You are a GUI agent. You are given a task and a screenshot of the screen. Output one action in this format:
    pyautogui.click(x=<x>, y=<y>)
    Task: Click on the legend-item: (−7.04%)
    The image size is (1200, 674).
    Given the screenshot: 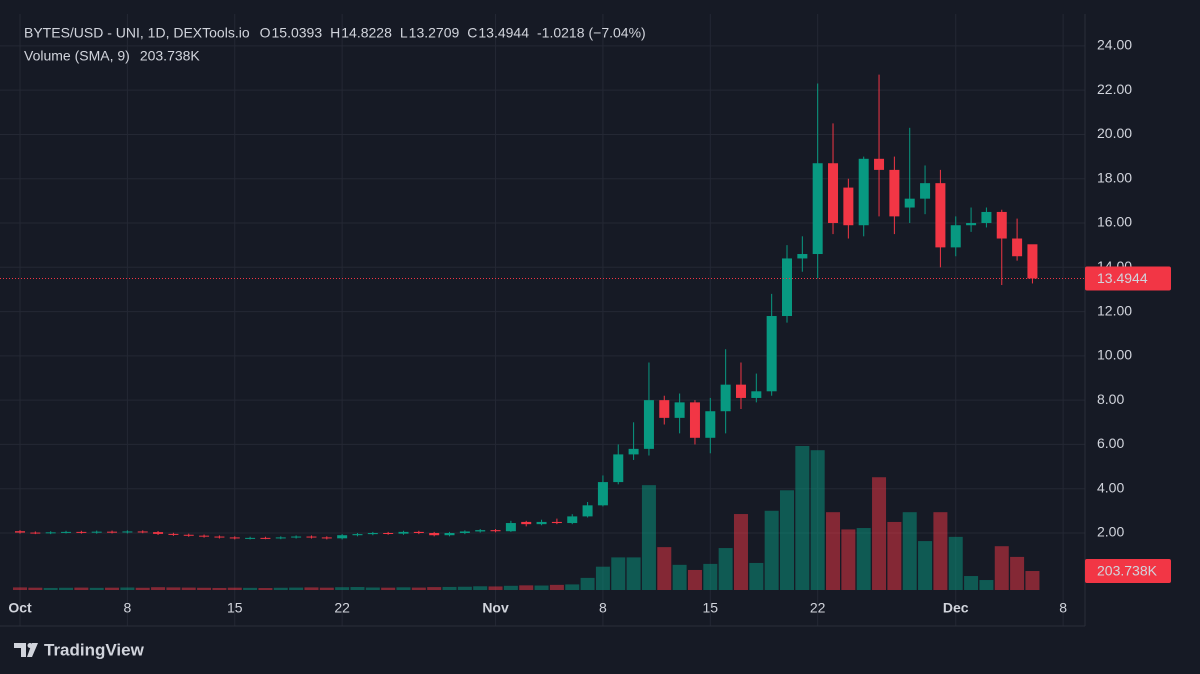 What is the action you would take?
    pyautogui.click(x=616, y=33)
    